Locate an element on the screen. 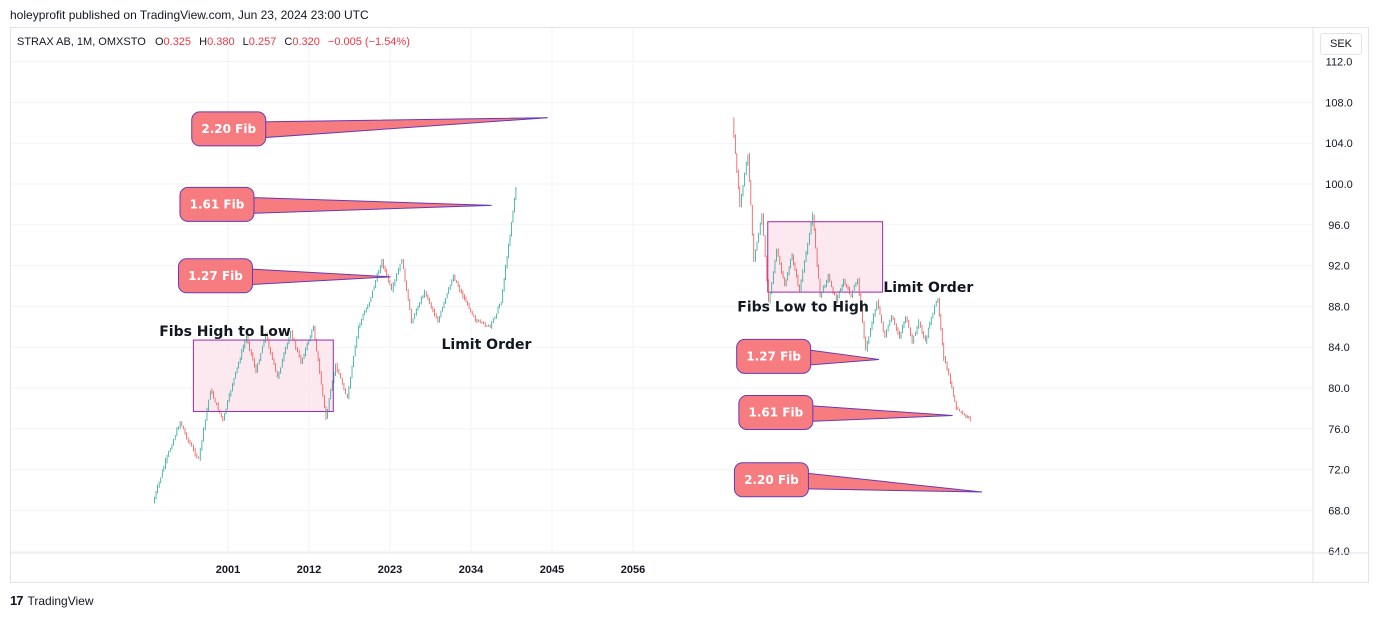 The width and height of the screenshot is (1379, 618). y-tick-label: 92.0 is located at coordinates (1338, 267).